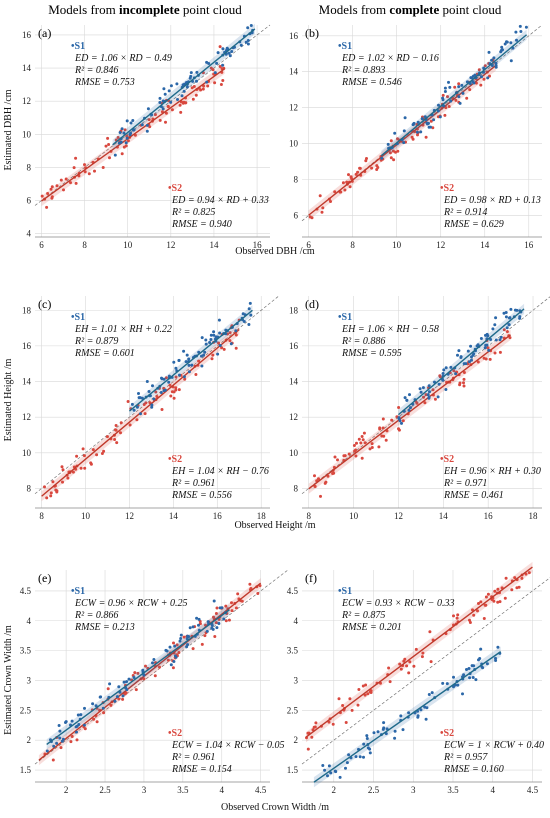  What do you see at coordinates (201, 769) in the screenshot?
I see `s2-rmse: RMSE = 0.154` at bounding box center [201, 769].